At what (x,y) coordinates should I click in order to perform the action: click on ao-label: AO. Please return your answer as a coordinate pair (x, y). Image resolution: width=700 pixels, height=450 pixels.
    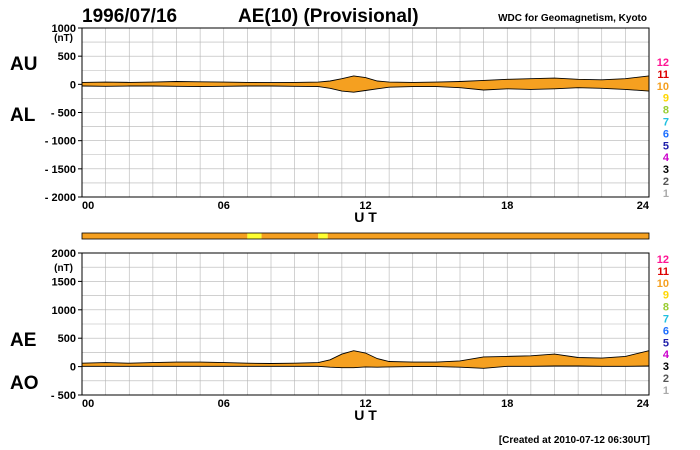
    Looking at the image, I should click on (24, 383).